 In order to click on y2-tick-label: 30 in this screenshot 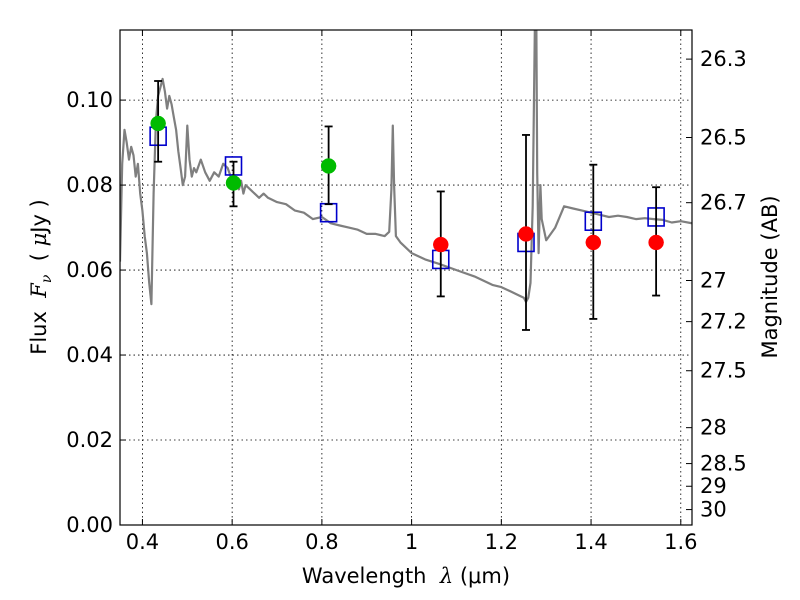, I will do `click(713, 510)`.